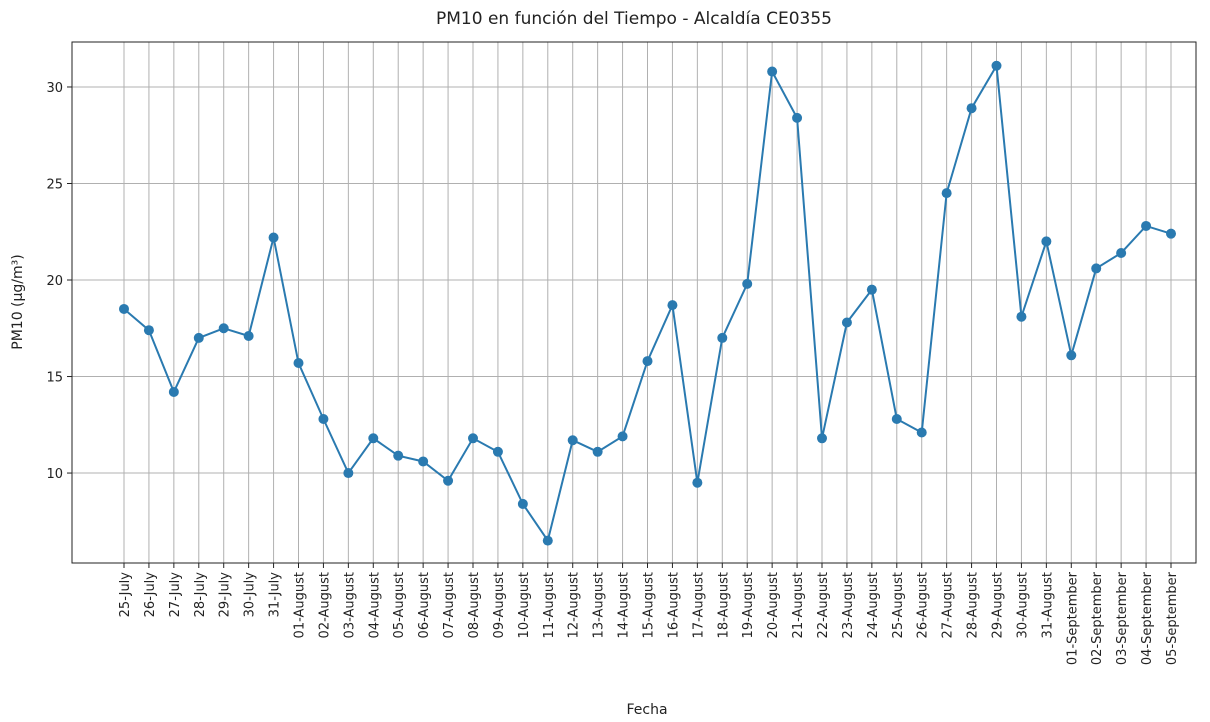 This screenshot has height=722, width=1210. What do you see at coordinates (175, 595) in the screenshot?
I see `x-tick-label: 27-July` at bounding box center [175, 595].